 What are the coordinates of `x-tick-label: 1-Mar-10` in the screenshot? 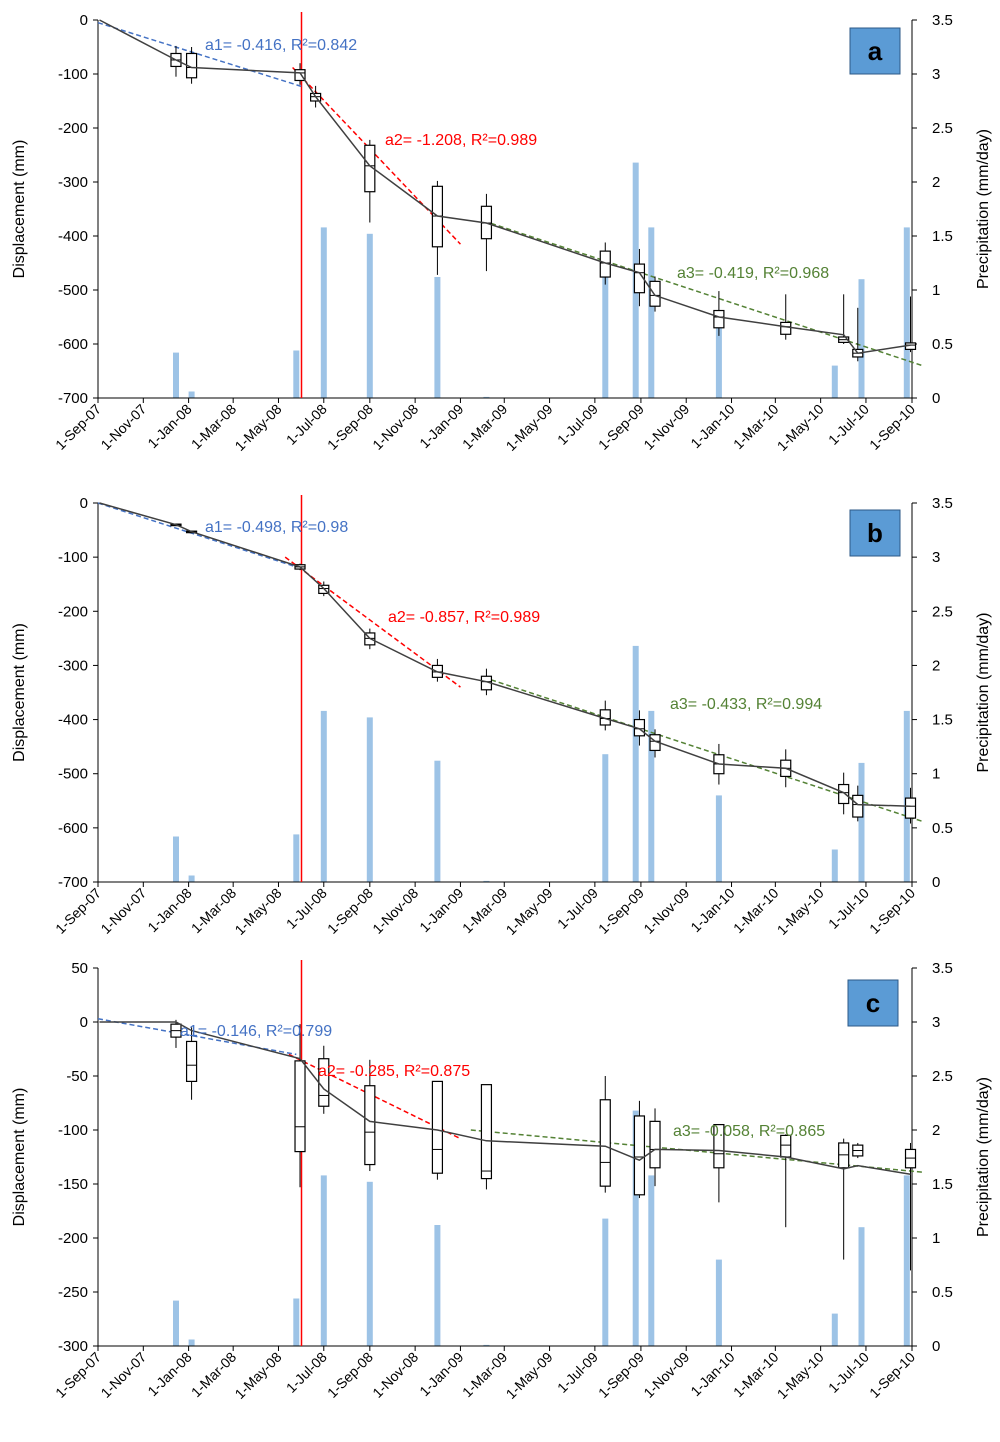 It's located at (756, 427).